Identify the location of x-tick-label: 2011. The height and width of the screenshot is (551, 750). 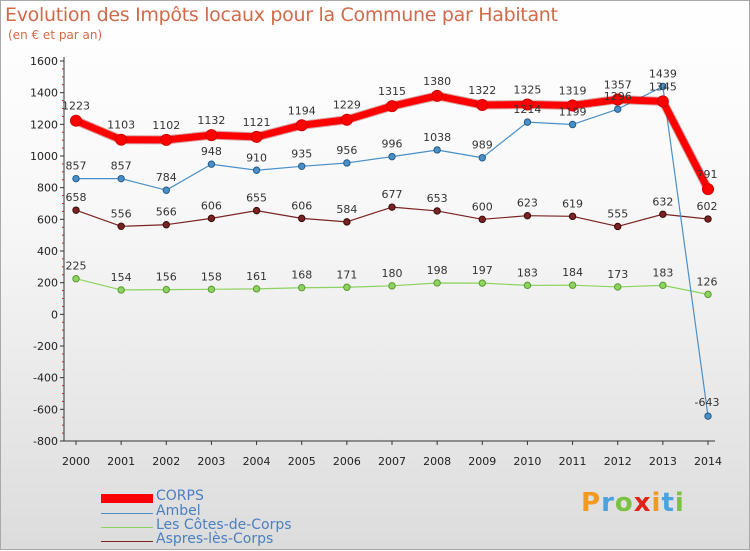
(573, 461).